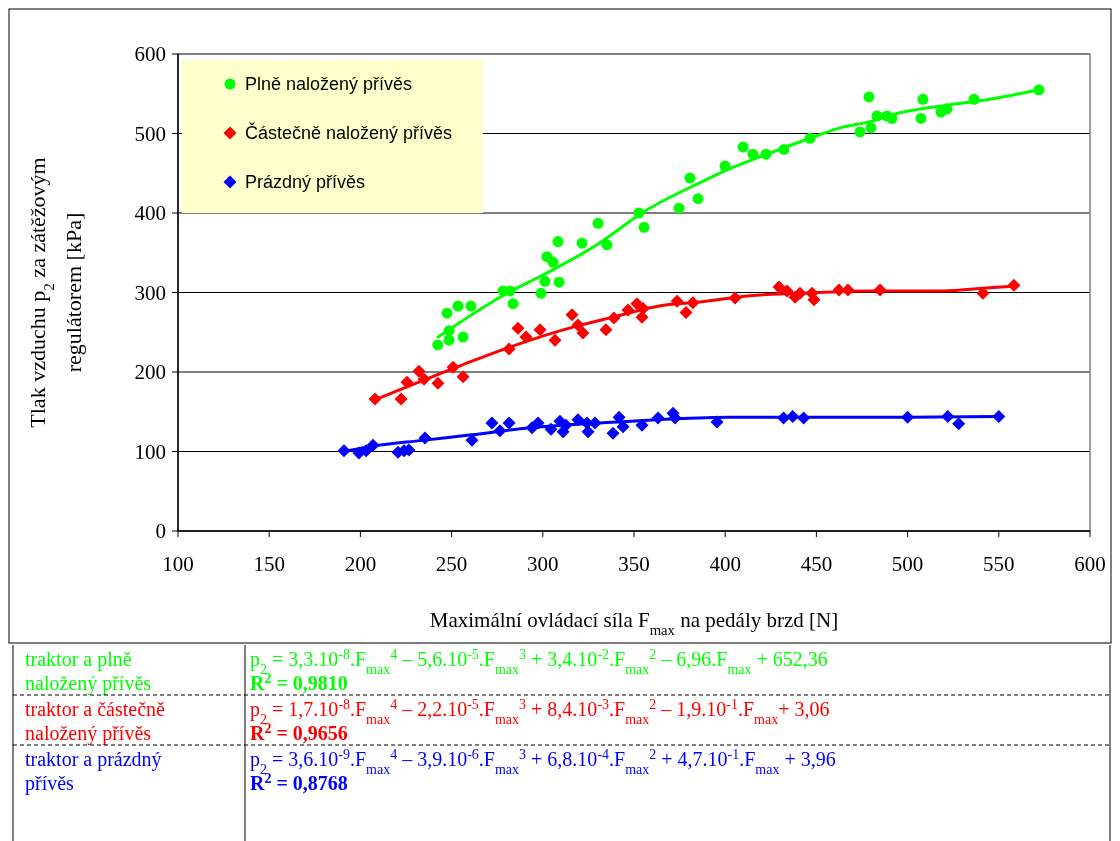 The height and width of the screenshot is (841, 1120). Describe the element at coordinates (150, 213) in the screenshot. I see `y-tick-label: 400` at that location.